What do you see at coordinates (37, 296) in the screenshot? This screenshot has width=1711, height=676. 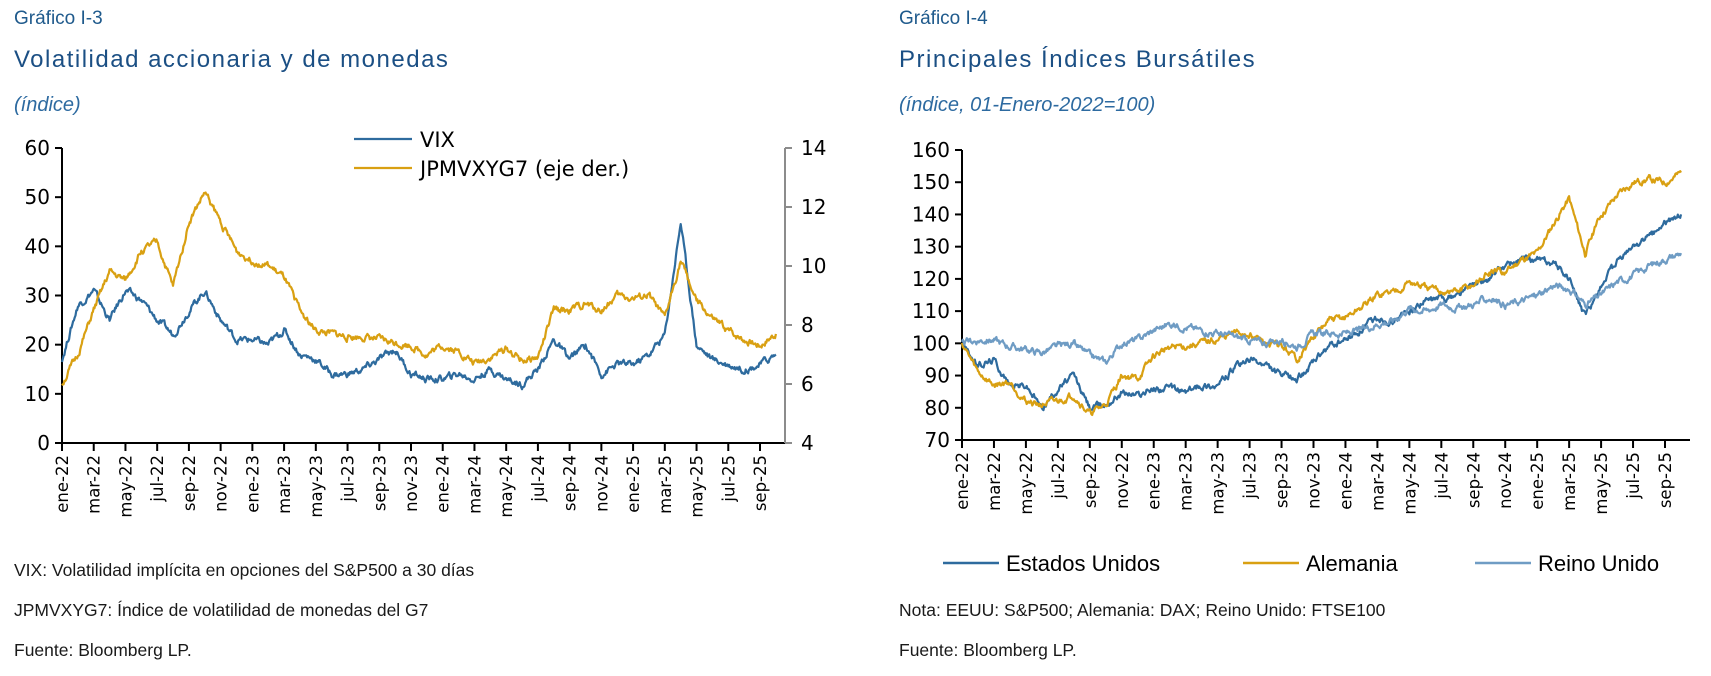 I see `y-tick-label: 30` at bounding box center [37, 296].